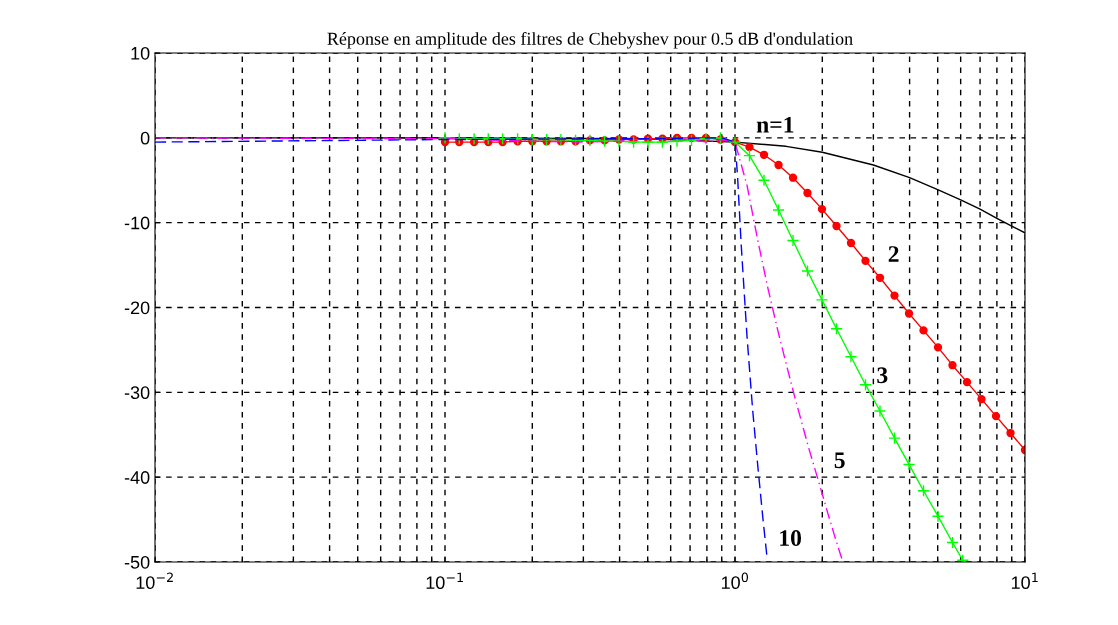 This screenshot has height=625, width=1118. What do you see at coordinates (137, 223) in the screenshot?
I see `y-tick-label: -10` at bounding box center [137, 223].